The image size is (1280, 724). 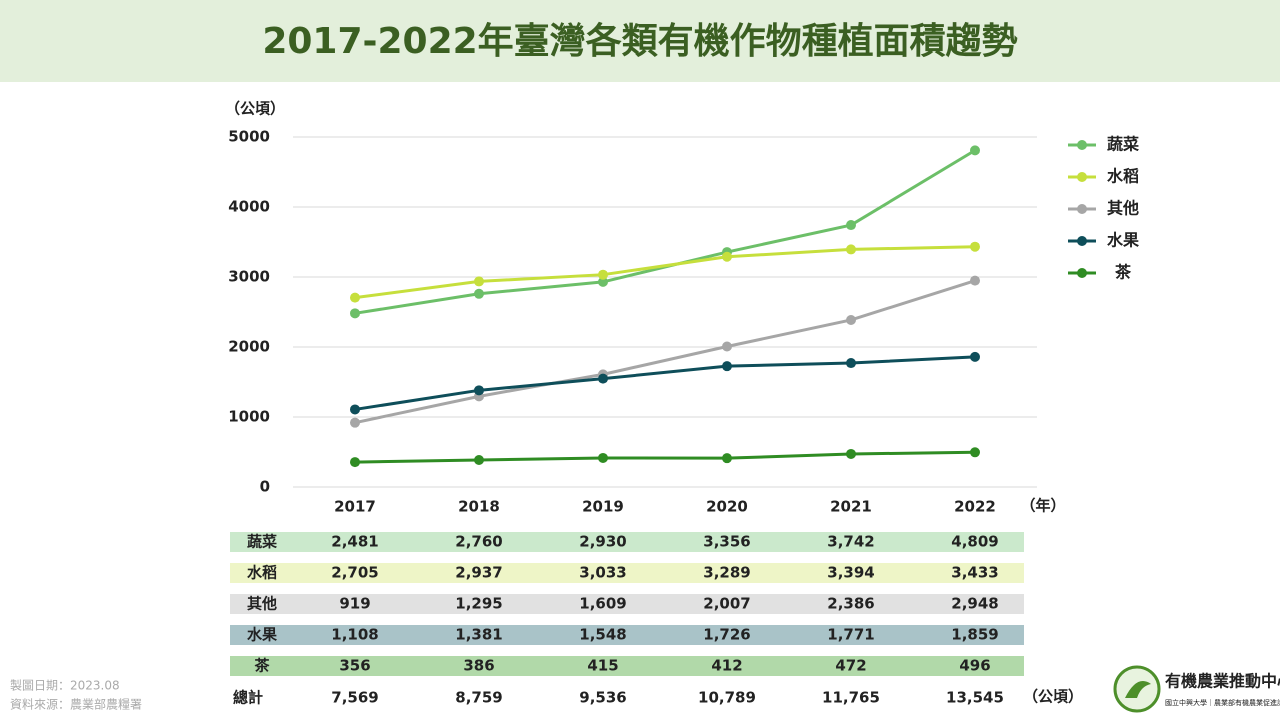 I want to click on total-label: 總計, so click(x=248, y=698).